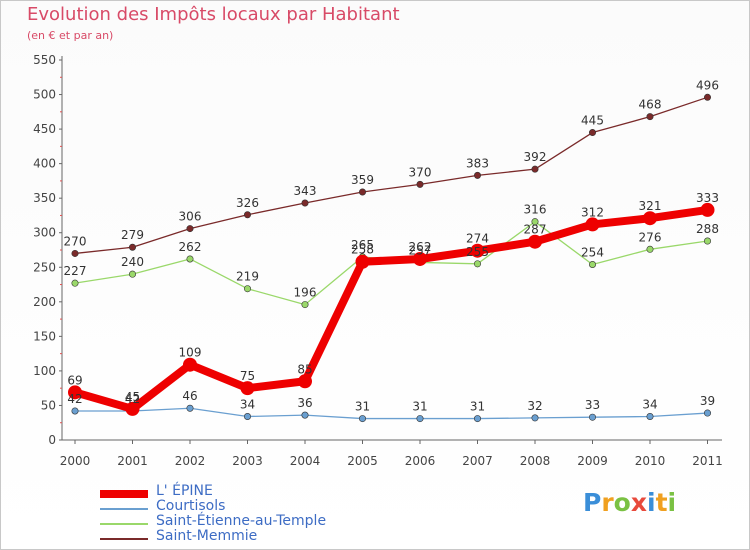 The image size is (750, 550). I want to click on x-tick-label: 2001, so click(132, 461).